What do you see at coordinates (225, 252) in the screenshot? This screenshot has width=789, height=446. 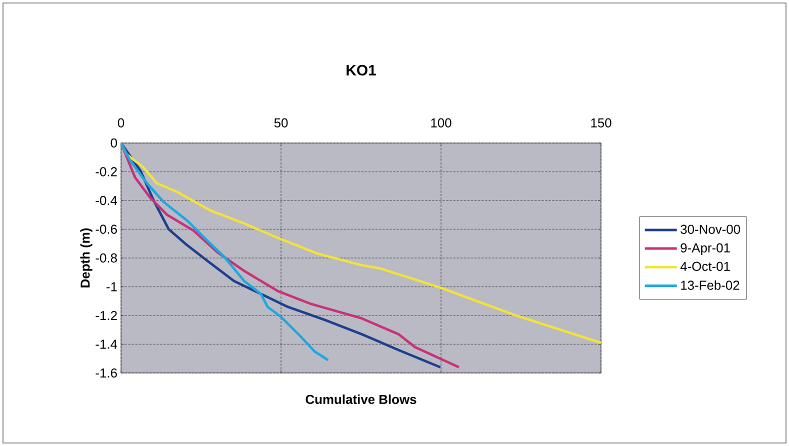 I see `line-series` at bounding box center [225, 252].